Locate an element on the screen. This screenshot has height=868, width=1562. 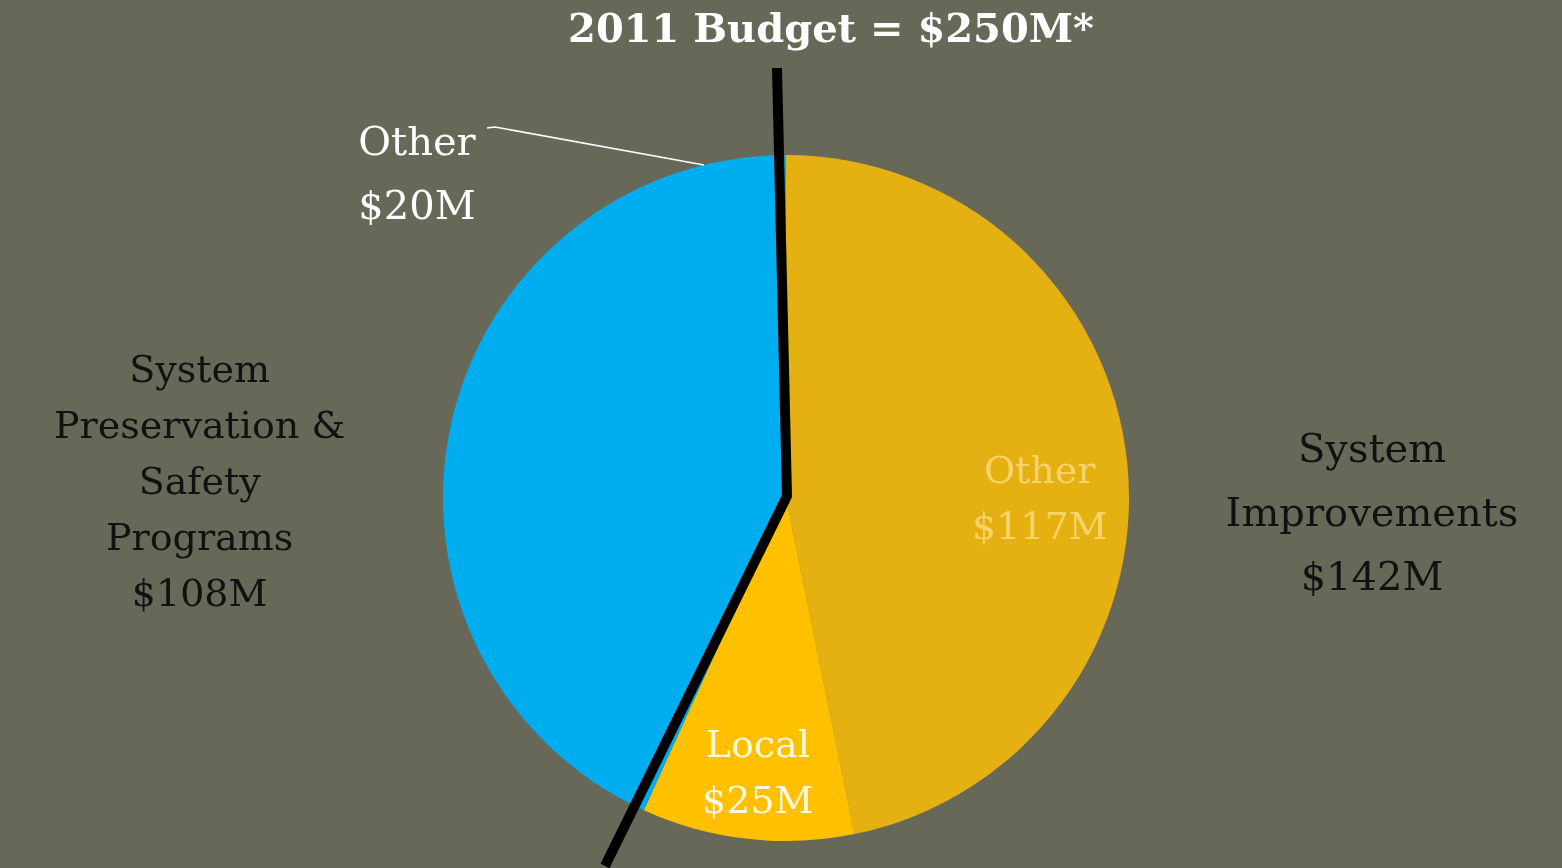
slice-label: Other is located at coordinates (1040, 470).